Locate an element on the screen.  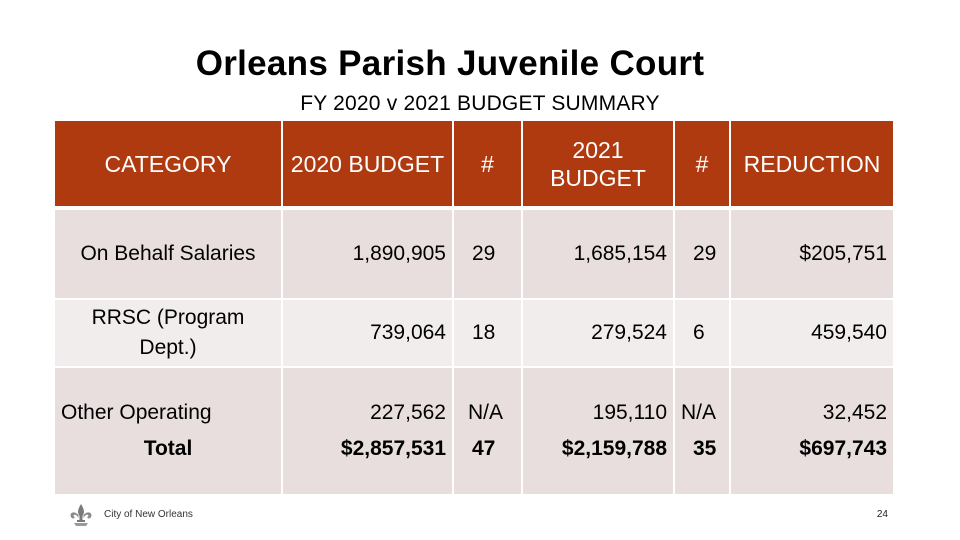
cell-budget-2020: $2,857,531 is located at coordinates (367, 463).